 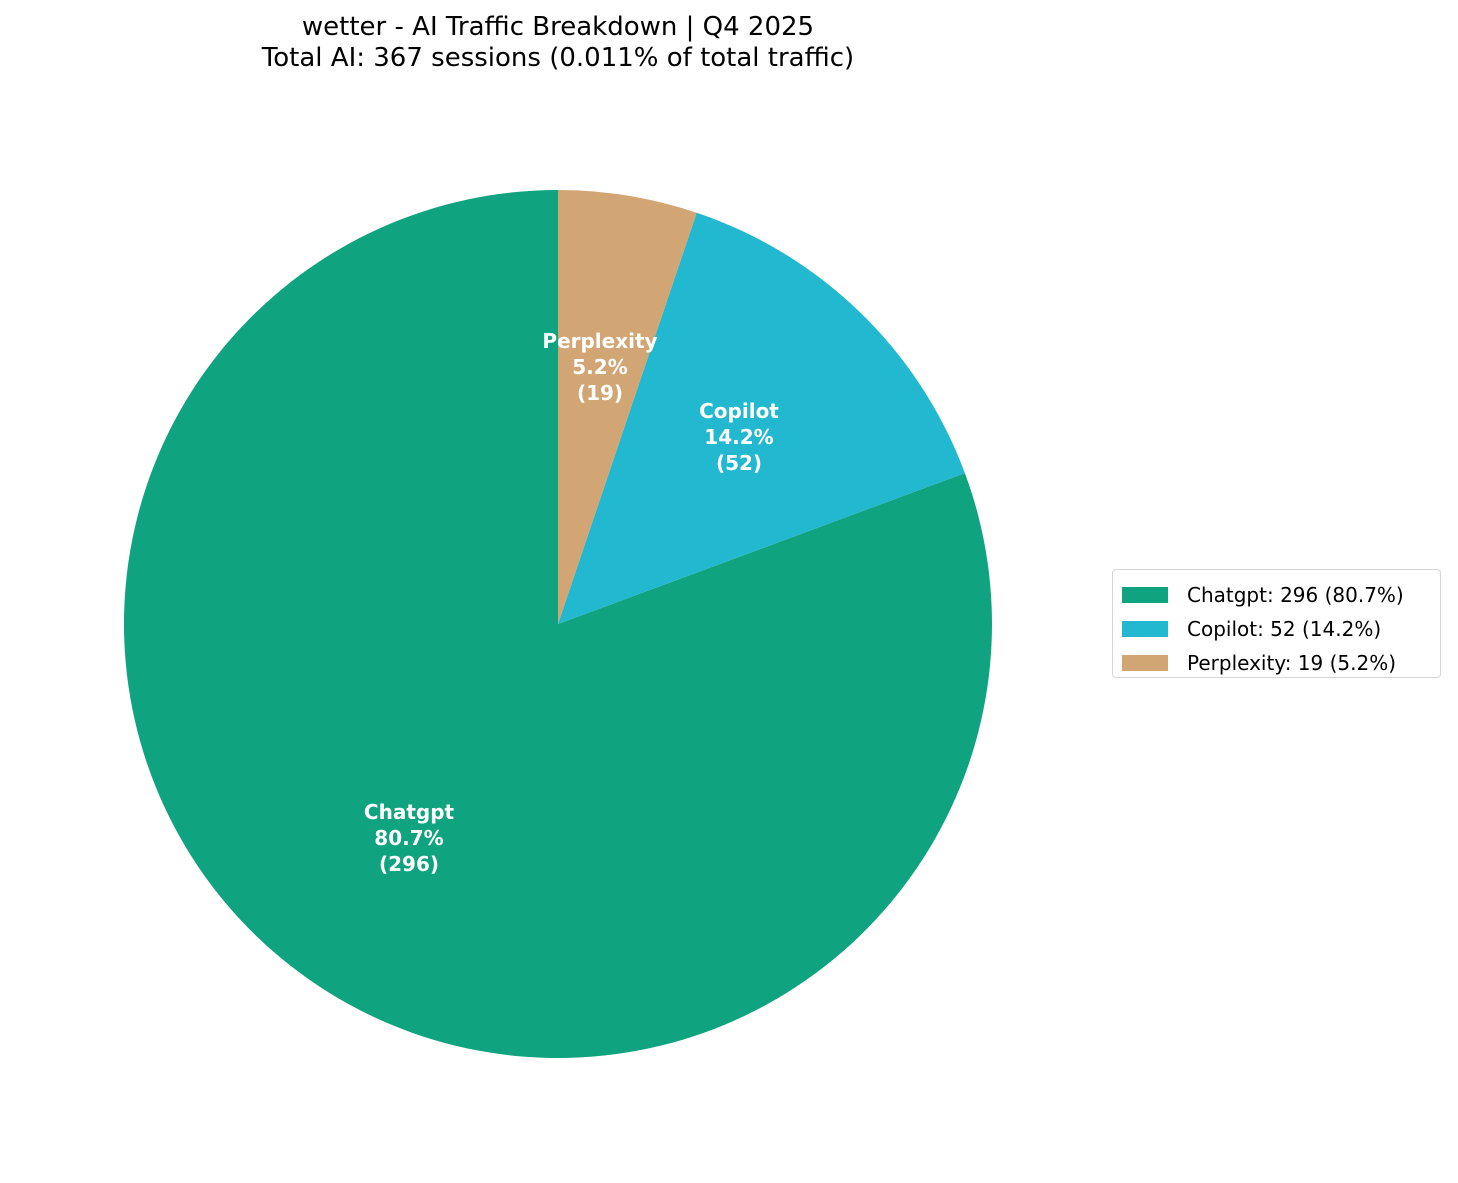 I want to click on legend-item-chatgpt: Chatgpt: 296 (80.7%), so click(x=1281, y=595).